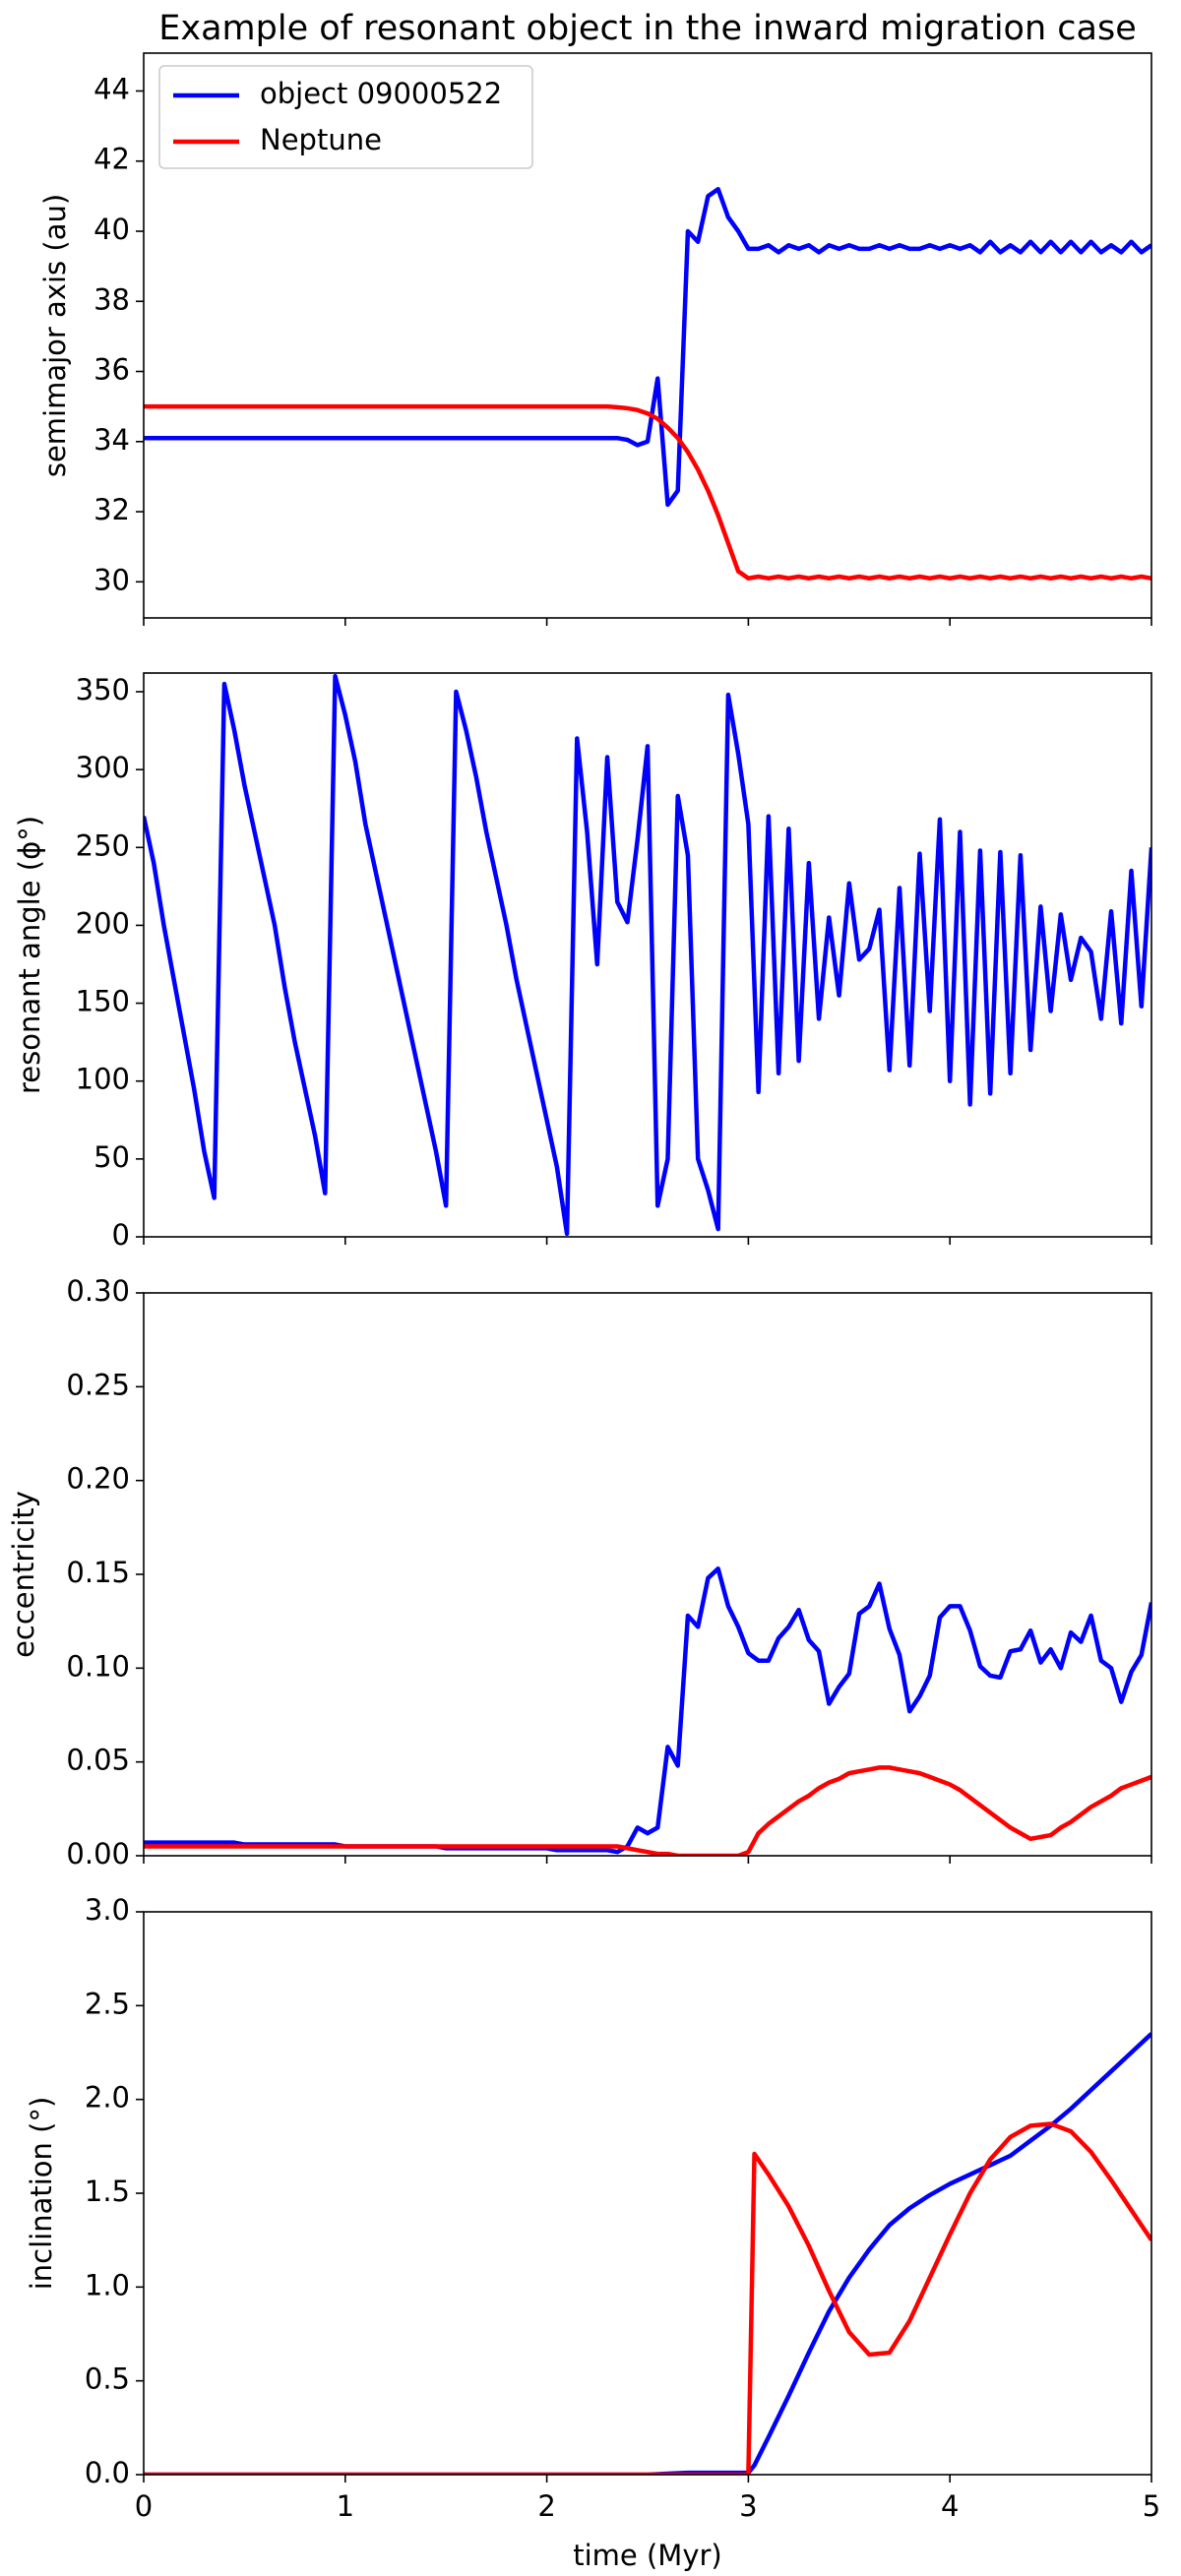 This screenshot has width=1181, height=2576. What do you see at coordinates (41, 2194) in the screenshot?
I see `y-axis-label: inclination (°)` at bounding box center [41, 2194].